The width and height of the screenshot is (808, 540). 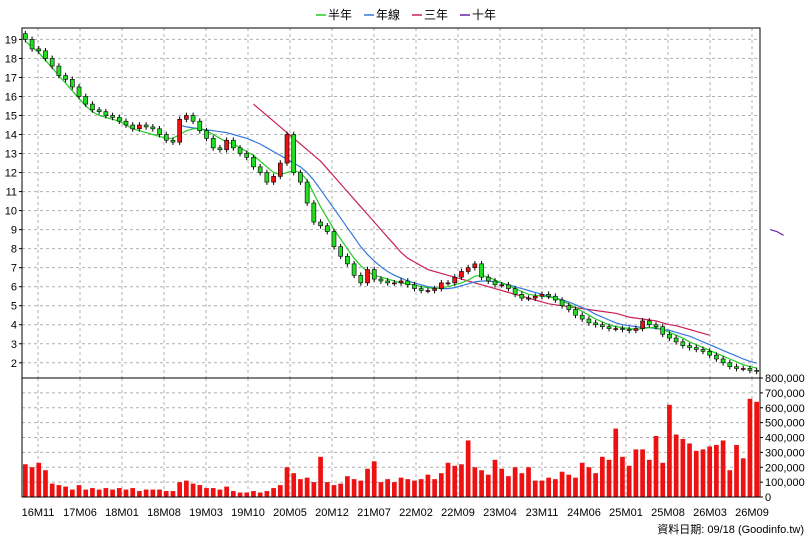 What do you see at coordinates (38, 513) in the screenshot?
I see `x-label-0: 16M11` at bounding box center [38, 513].